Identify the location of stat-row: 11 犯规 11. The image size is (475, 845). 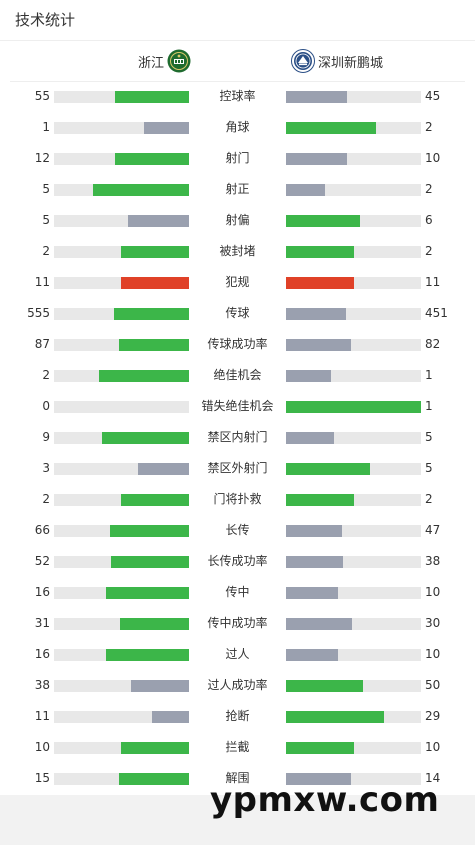
(237, 282).